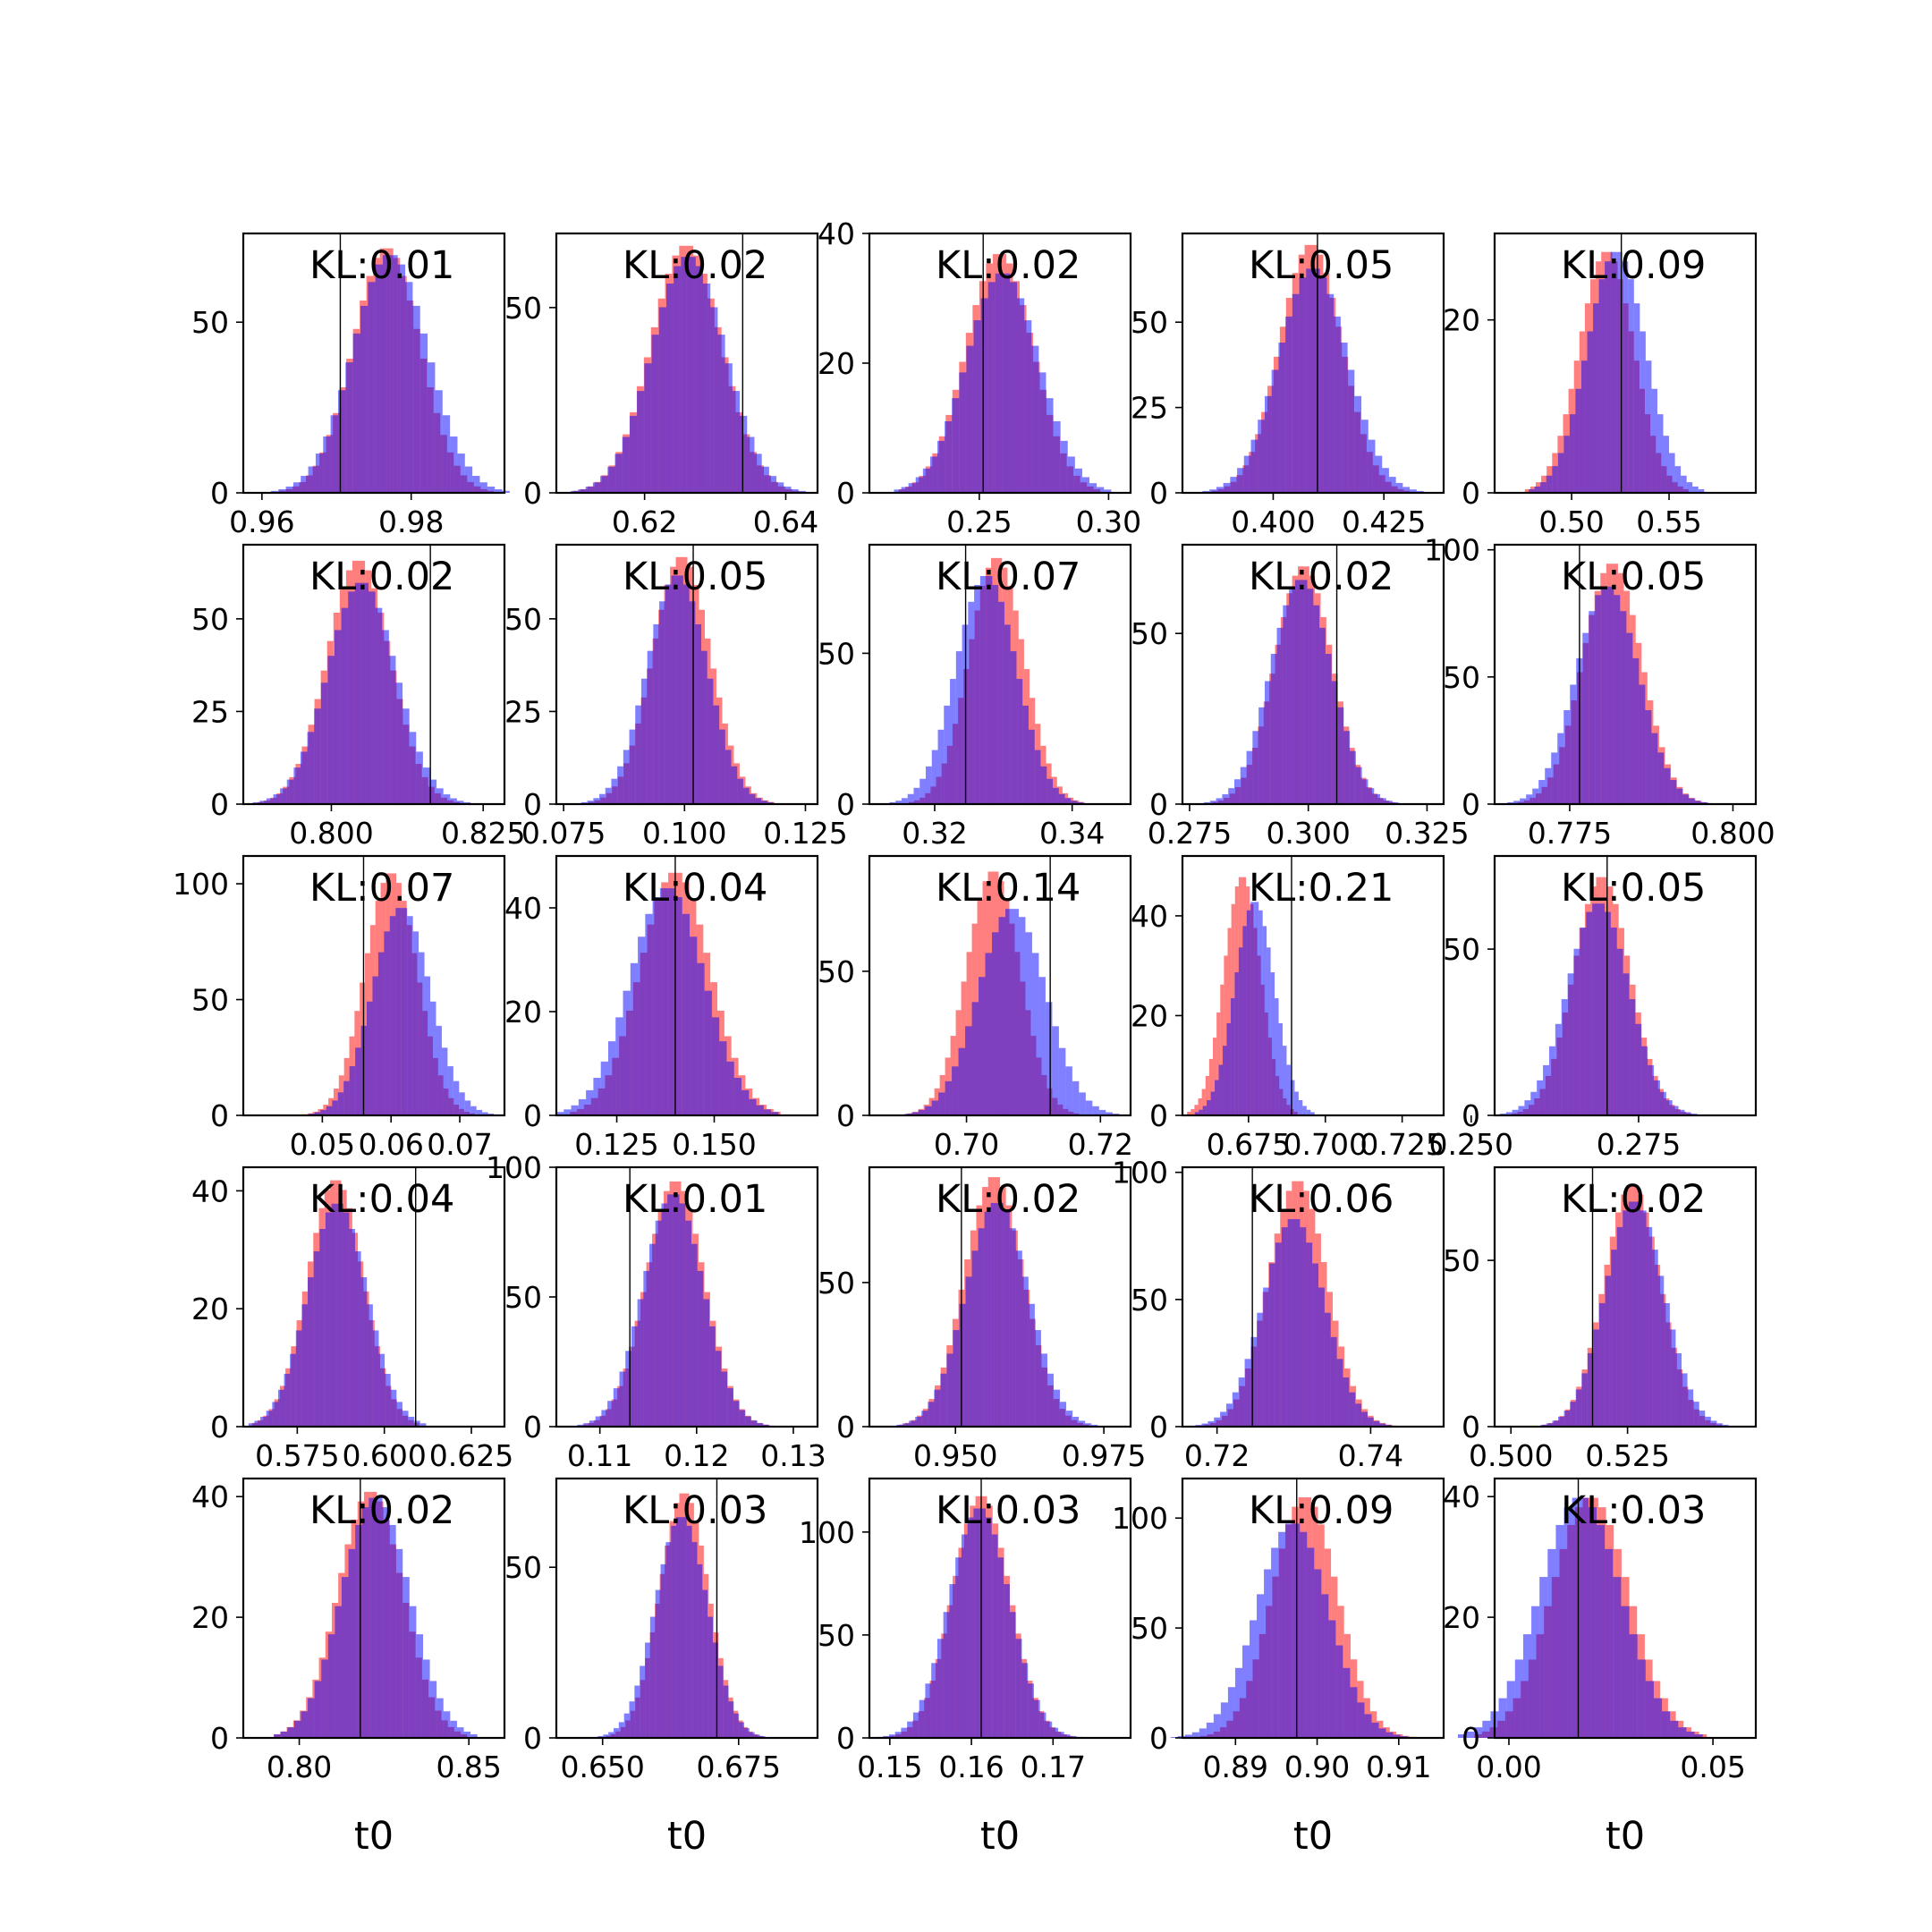  Describe the element at coordinates (599, 1455) in the screenshot. I see `x-tick-label: 0.11` at that location.